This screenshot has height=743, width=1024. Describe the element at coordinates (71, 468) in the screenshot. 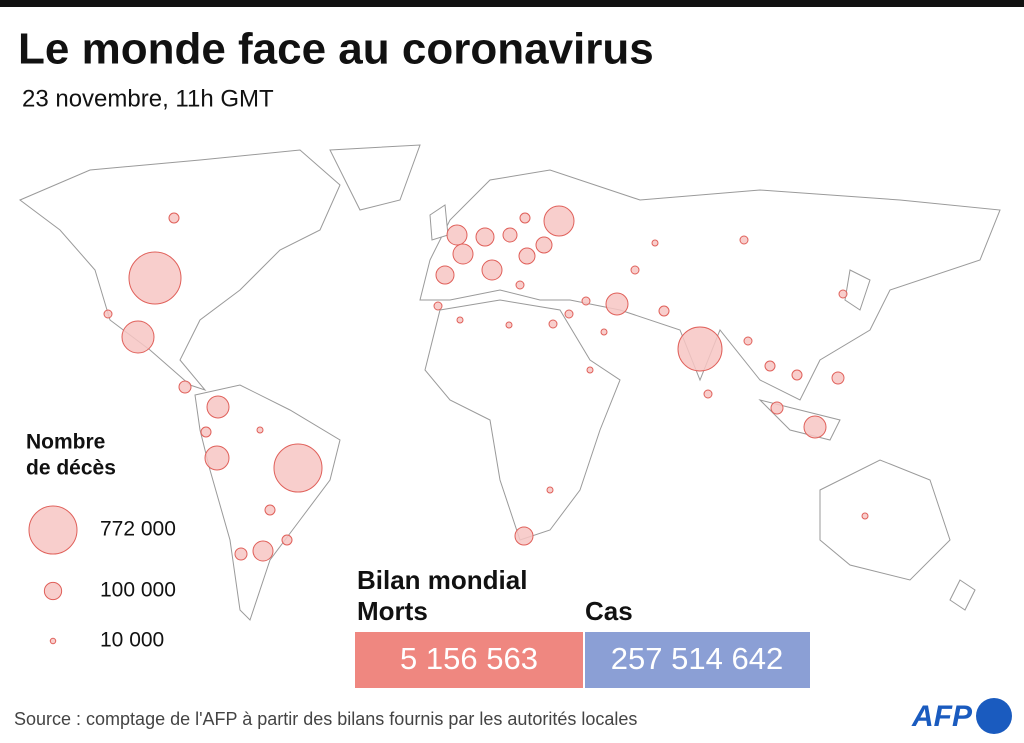

I see `legend-title: de décès` at that location.